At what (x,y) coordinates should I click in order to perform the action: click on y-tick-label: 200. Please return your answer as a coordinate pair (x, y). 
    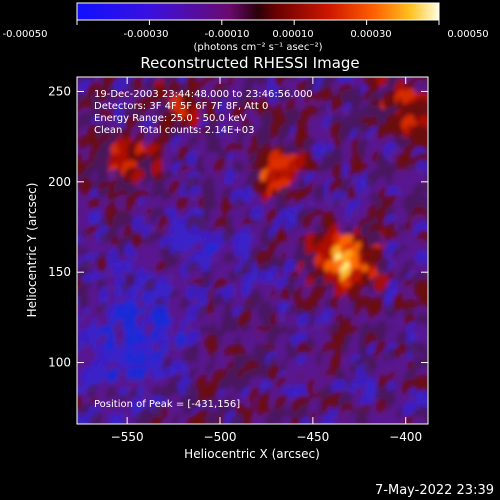
    Looking at the image, I should click on (59, 182).